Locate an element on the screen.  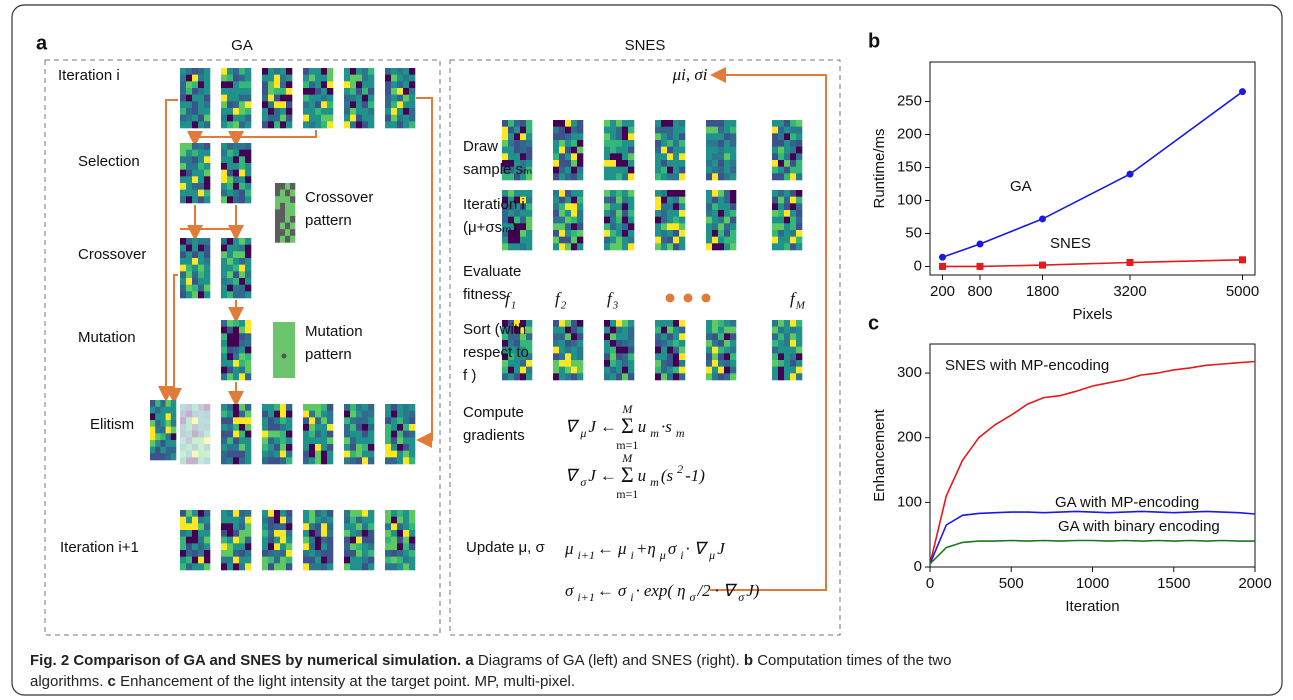
plot-frame is located at coordinates (1092, 168).